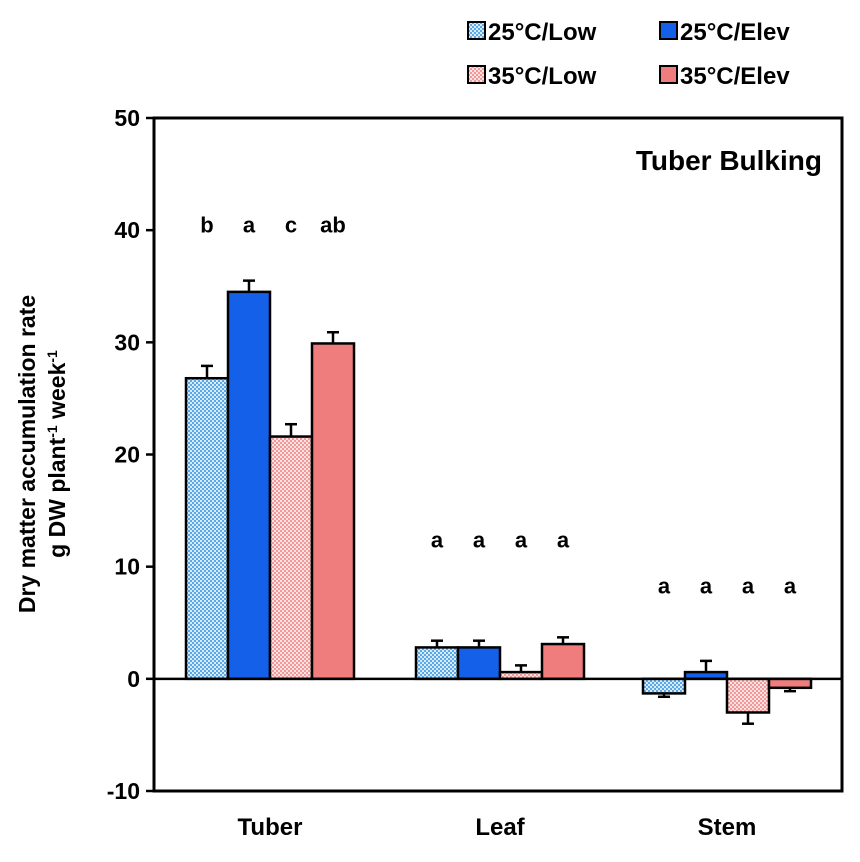 The width and height of the screenshot is (860, 862). What do you see at coordinates (521, 540) in the screenshot?
I see `significance-letter-leaf-3: a` at bounding box center [521, 540].